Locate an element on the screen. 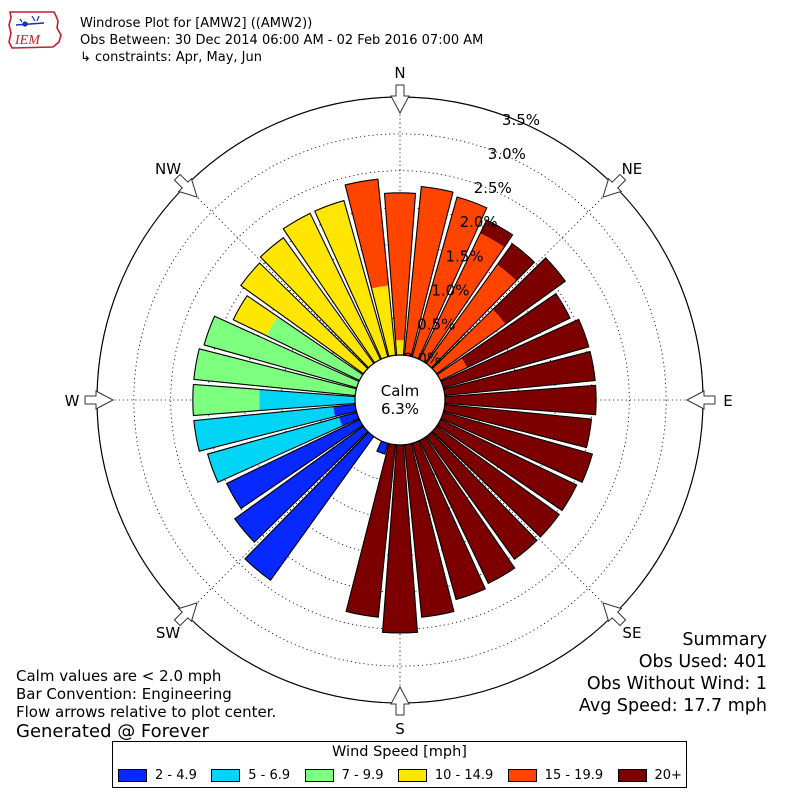 This screenshot has height=800, width=800. chart-constraints: ↳ constraints: Apr, May, Jun is located at coordinates (171, 57).